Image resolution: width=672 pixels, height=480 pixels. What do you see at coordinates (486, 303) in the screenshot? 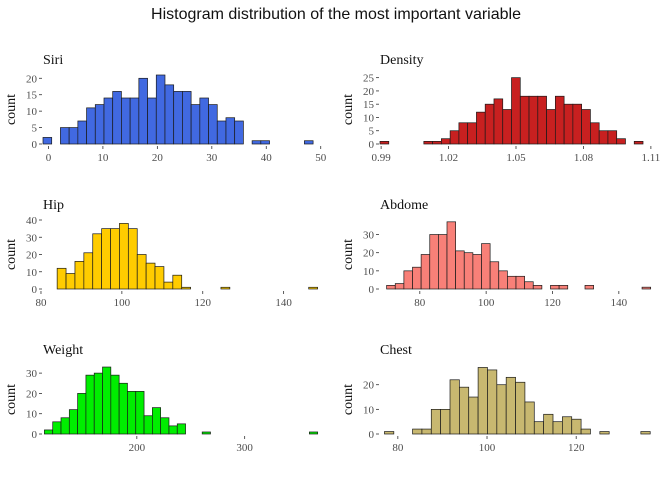
I see `x-tick-label: 100` at bounding box center [486, 303].